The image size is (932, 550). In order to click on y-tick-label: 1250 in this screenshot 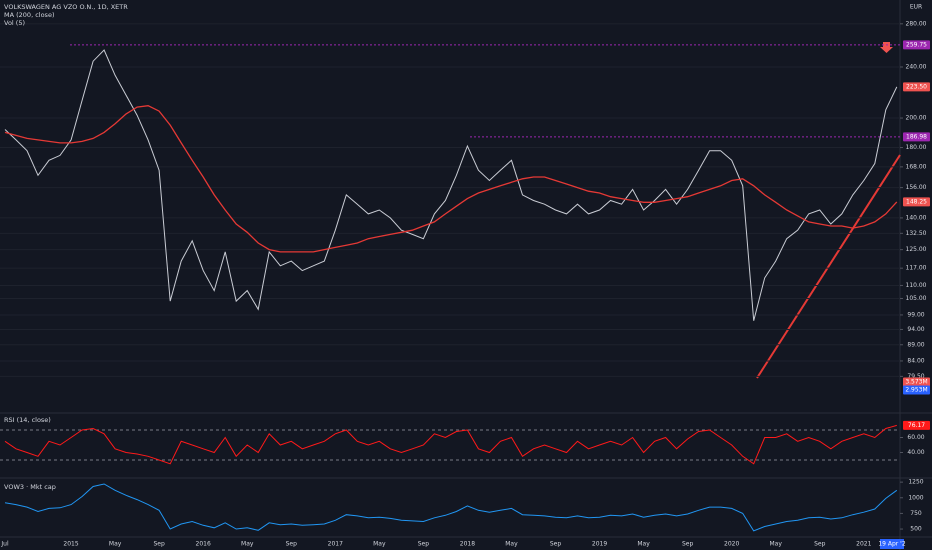, I will do `click(915, 482)`.